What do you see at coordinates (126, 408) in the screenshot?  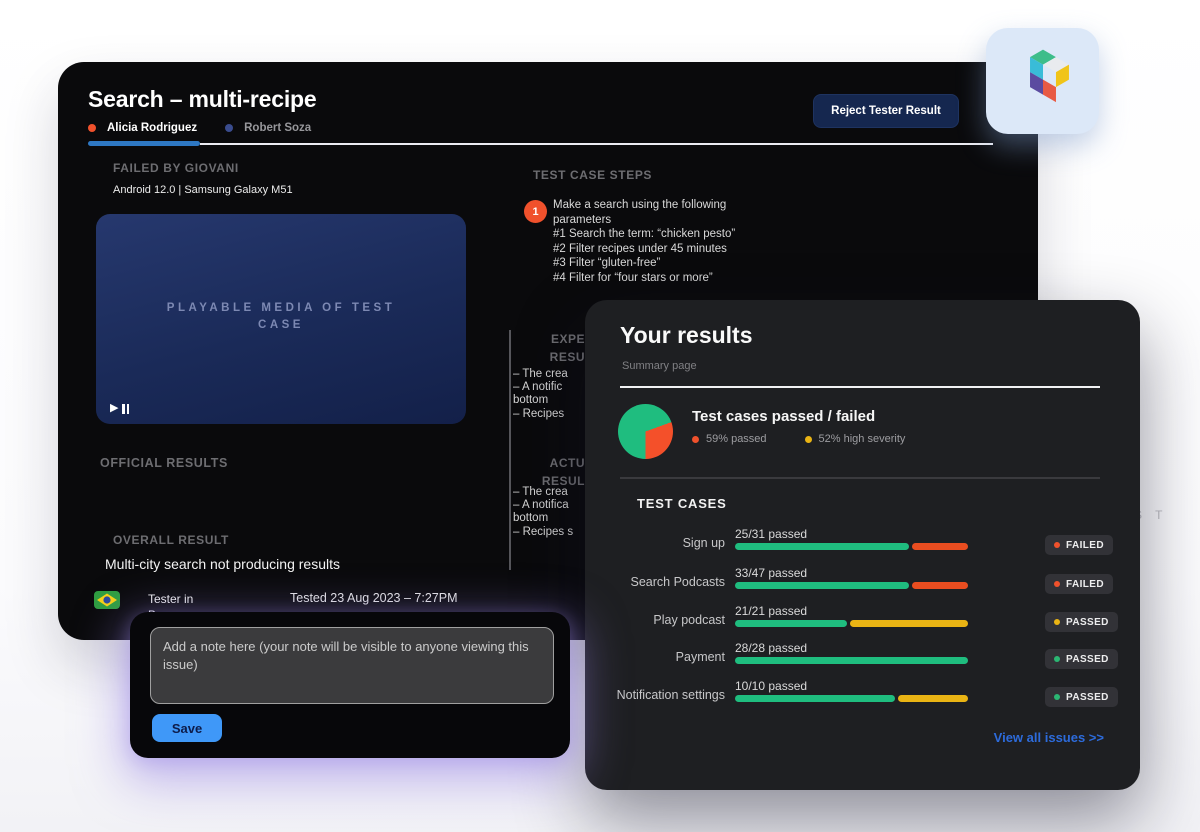 I see `pause-icon` at bounding box center [126, 408].